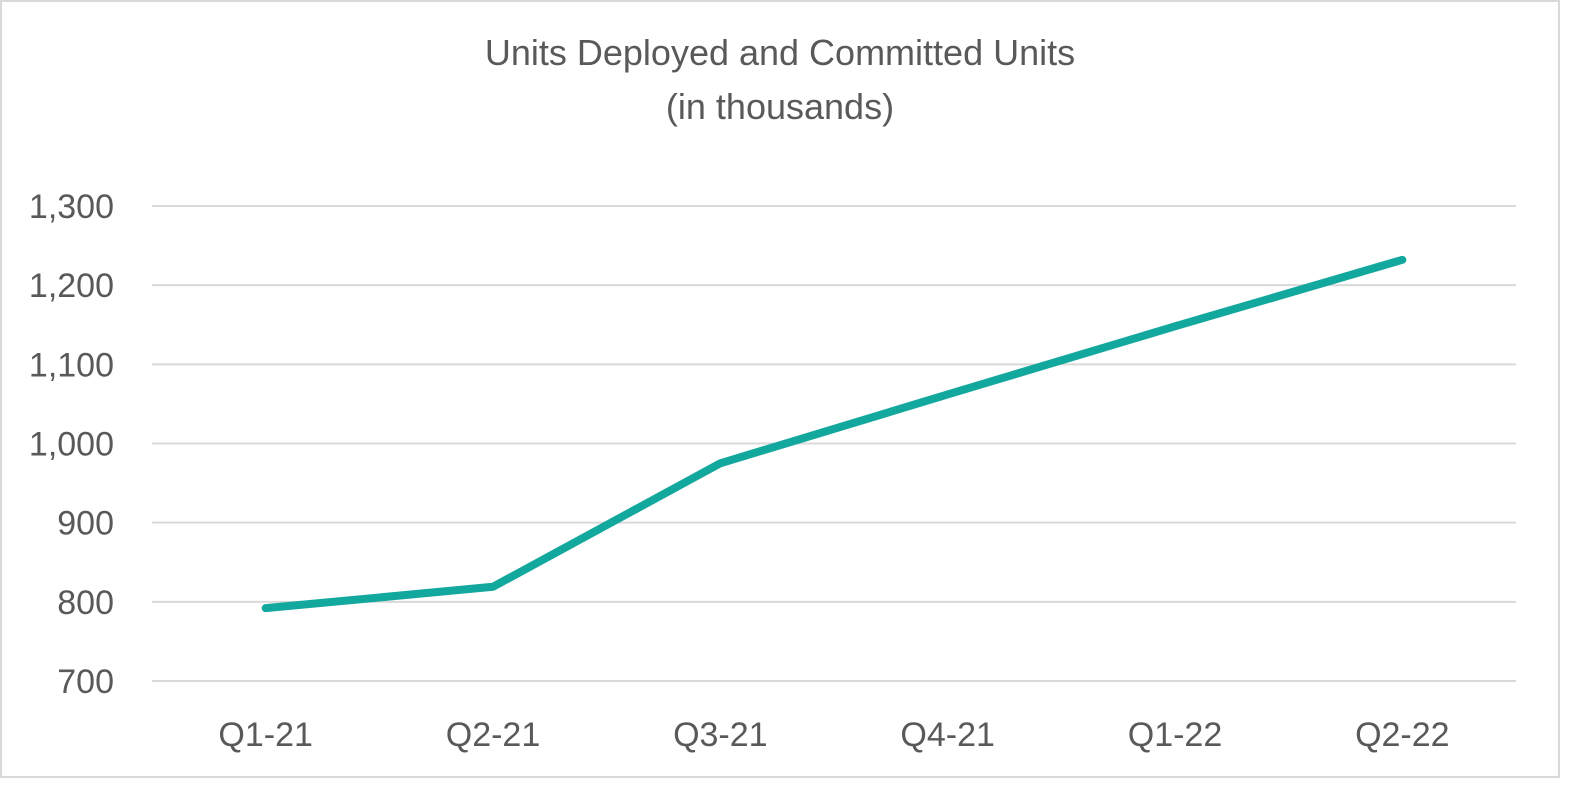  I want to click on y-tick-label: 700, so click(85, 682).